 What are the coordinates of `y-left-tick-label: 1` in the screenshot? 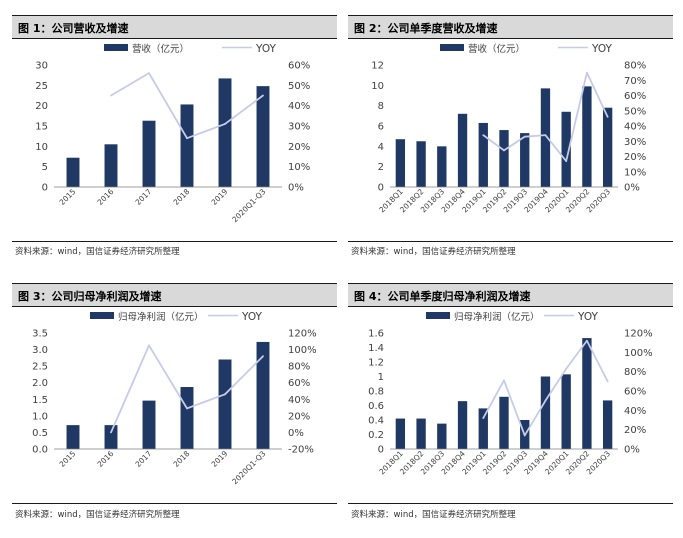 It's located at (381, 377).